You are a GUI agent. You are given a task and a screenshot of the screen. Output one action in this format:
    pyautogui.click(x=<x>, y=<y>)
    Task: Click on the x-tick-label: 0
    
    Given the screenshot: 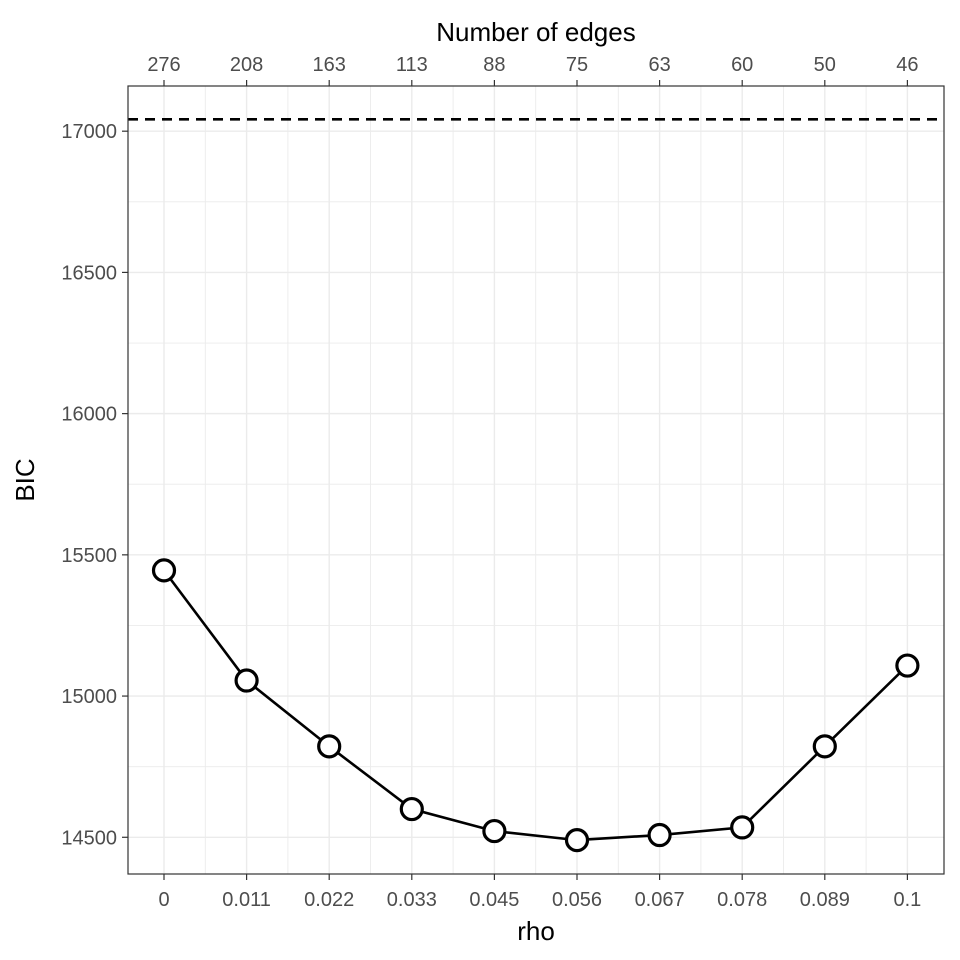 What is the action you would take?
    pyautogui.click(x=163, y=900)
    